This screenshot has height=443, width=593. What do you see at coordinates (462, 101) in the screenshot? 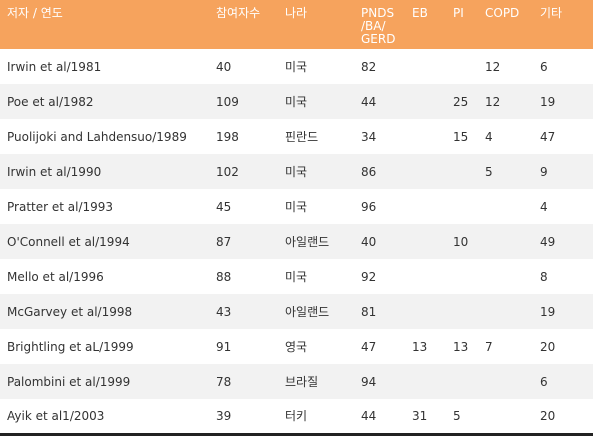
I see `cell-pi: 25` at bounding box center [462, 101].